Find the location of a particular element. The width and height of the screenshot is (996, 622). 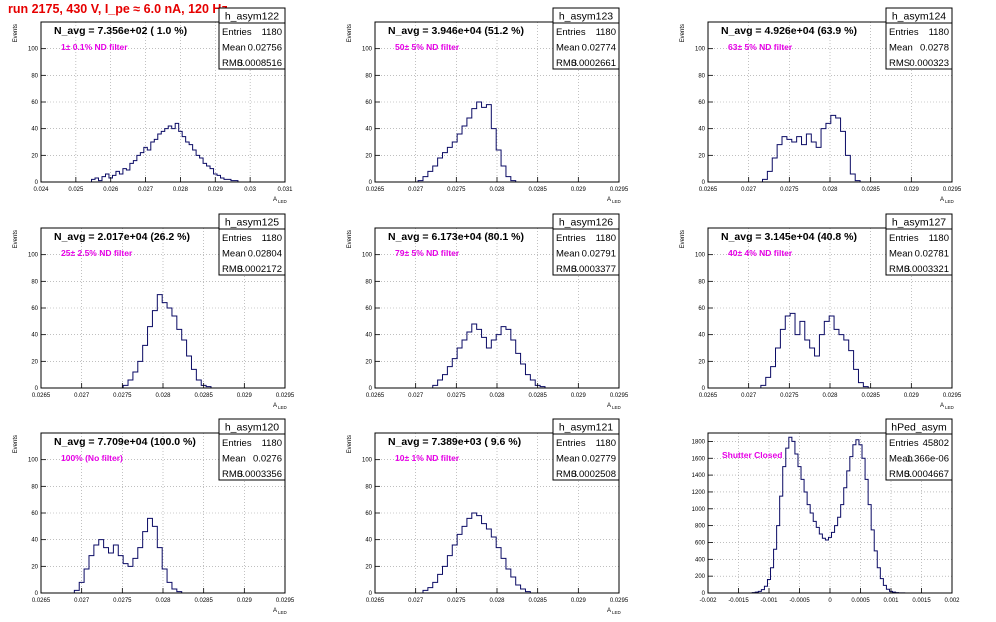

stats-value: 0.02781 is located at coordinates (932, 254).